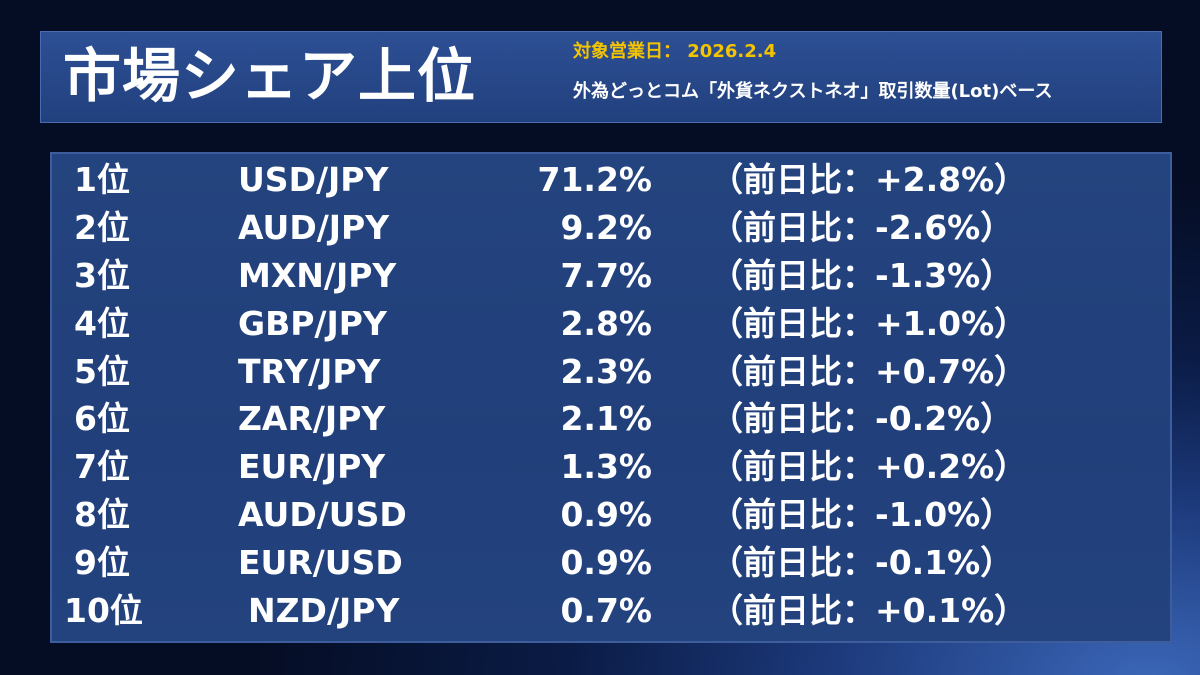 This screenshot has height=675, width=1200. What do you see at coordinates (102, 179) in the screenshot?
I see `rank-label: 1位` at bounding box center [102, 179].